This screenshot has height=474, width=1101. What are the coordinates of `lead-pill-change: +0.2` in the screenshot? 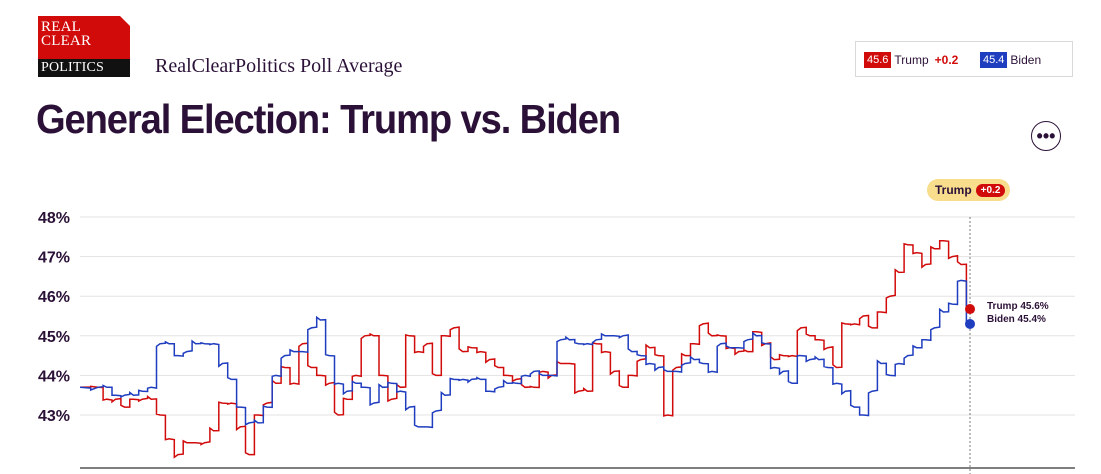 It's located at (990, 190).